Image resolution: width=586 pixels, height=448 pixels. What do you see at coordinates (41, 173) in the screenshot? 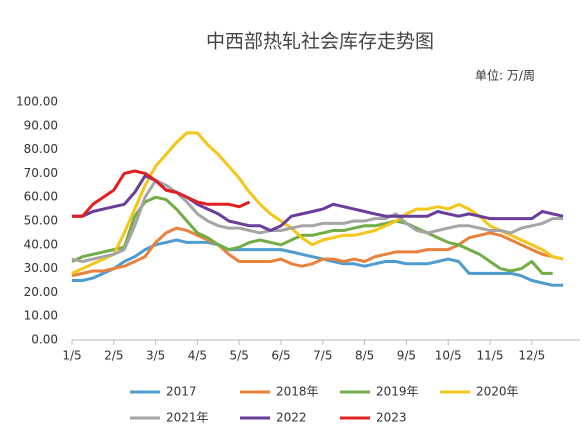
I see `y-tick-label: 70.00` at bounding box center [41, 173].